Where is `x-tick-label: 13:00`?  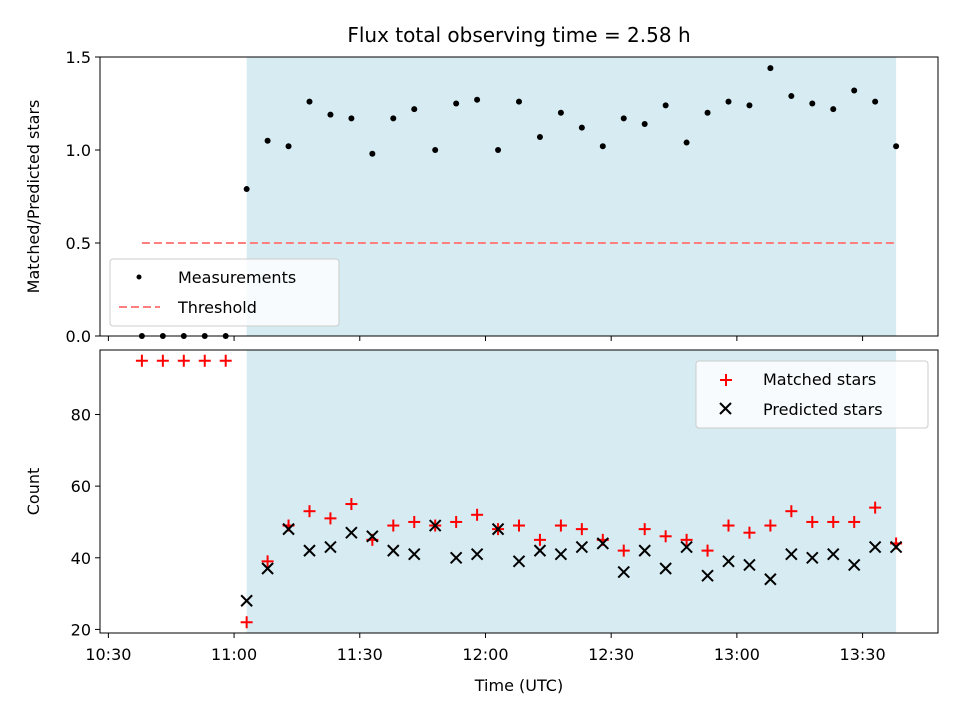
x-tick-label: 13:00 is located at coordinates (737, 654).